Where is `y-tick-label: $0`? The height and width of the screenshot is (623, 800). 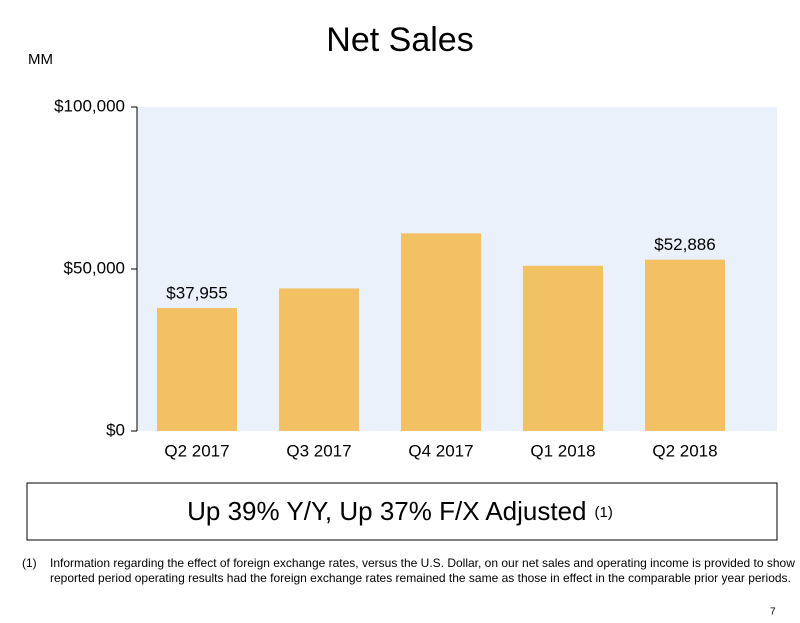 y-tick-label: $0 is located at coordinates (115, 429).